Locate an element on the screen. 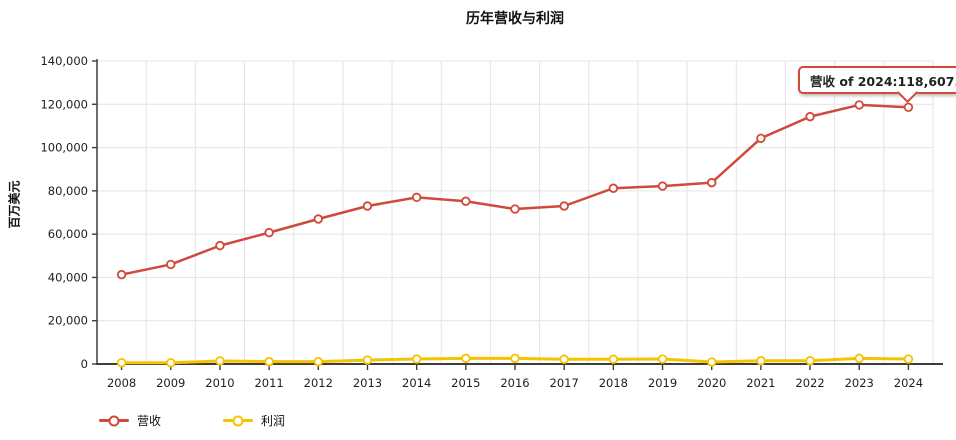 The width and height of the screenshot is (956, 440). x-tick-label: 2024 is located at coordinates (908, 383).